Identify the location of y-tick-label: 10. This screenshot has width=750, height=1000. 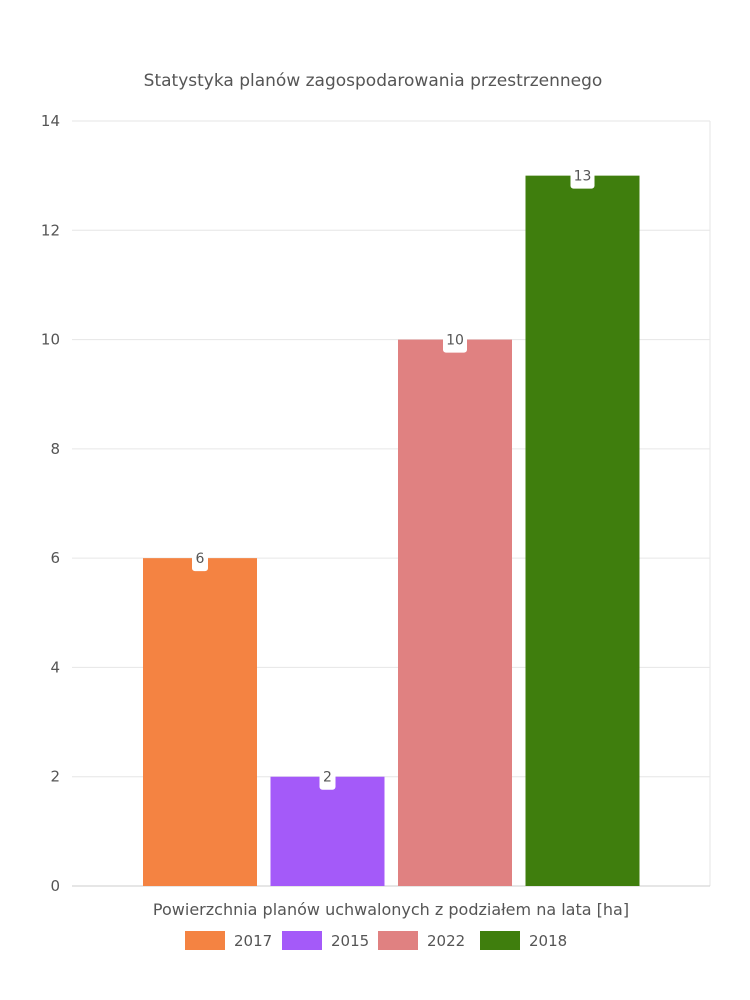
(50, 340).